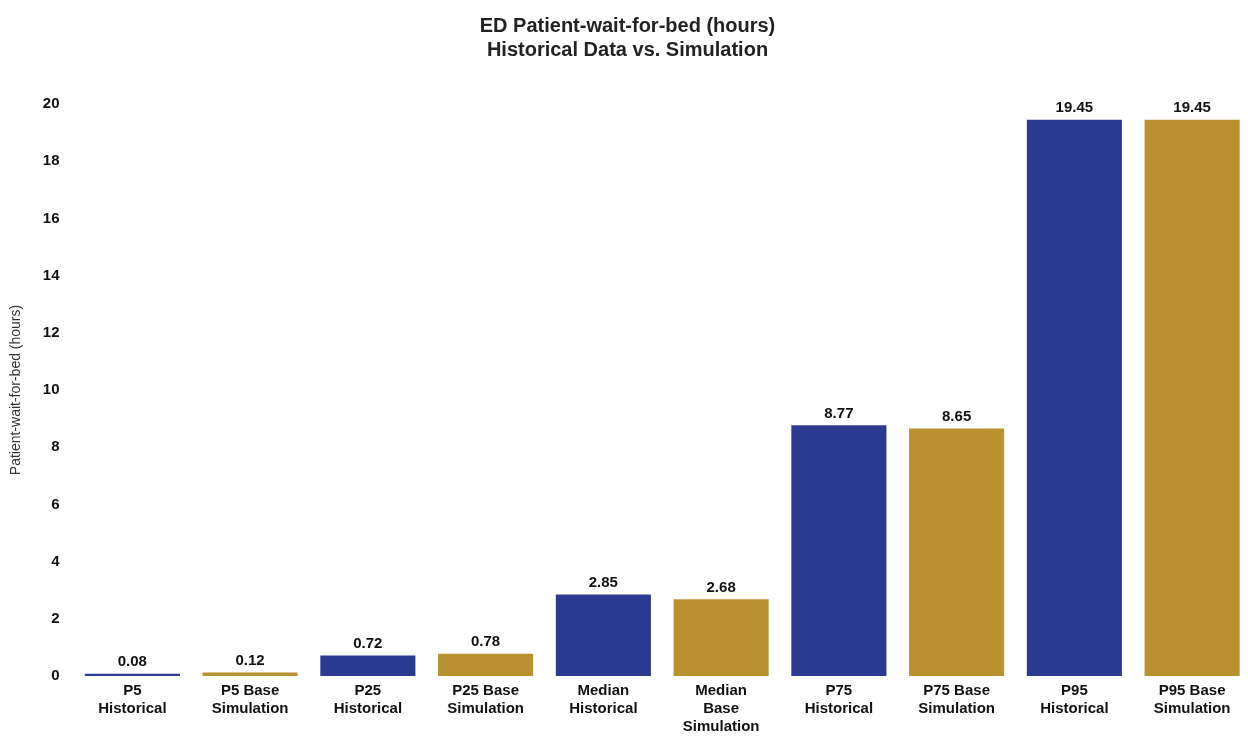  What do you see at coordinates (368, 699) in the screenshot?
I see `x-tick-label: P25 Historical` at bounding box center [368, 699].